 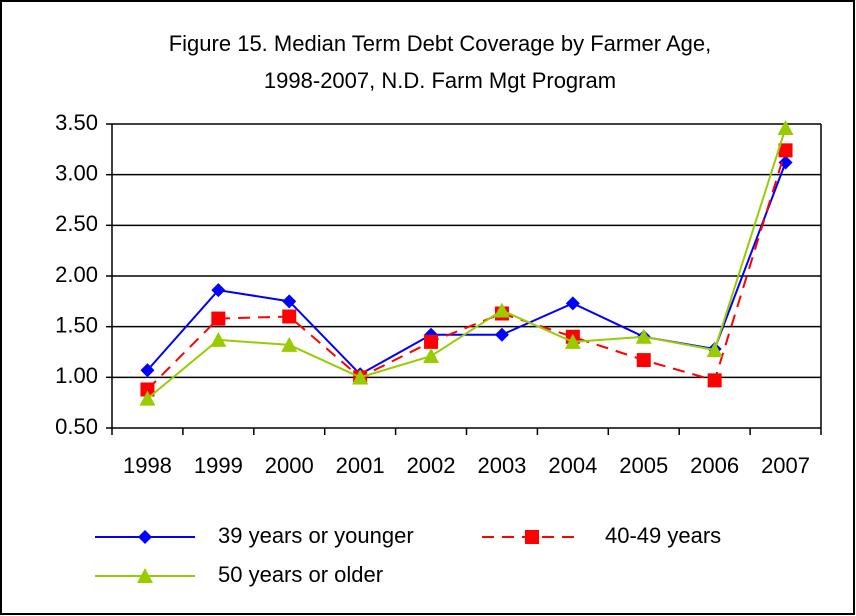 I want to click on y-tick-label: 3.00, so click(x=76, y=172).